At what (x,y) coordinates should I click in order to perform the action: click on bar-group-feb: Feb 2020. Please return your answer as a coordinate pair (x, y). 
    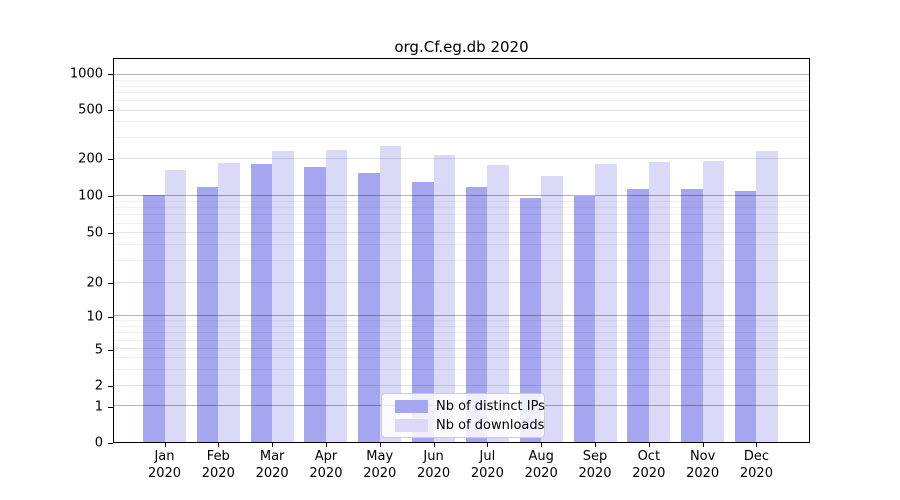
    Looking at the image, I should click on (218, 270).